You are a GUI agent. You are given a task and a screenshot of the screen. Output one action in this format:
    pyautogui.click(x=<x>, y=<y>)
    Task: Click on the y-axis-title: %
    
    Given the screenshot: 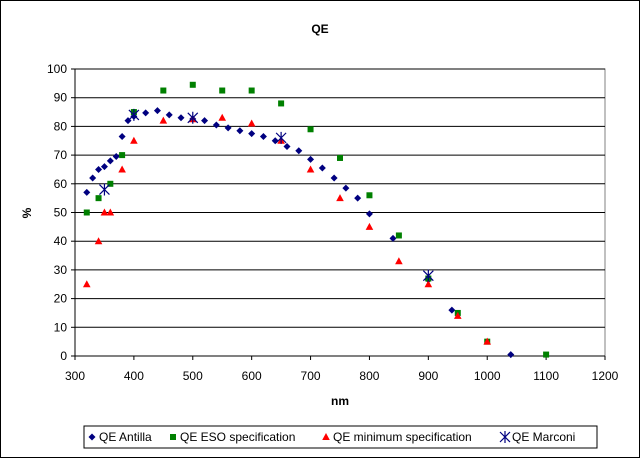 What is the action you would take?
    pyautogui.click(x=27, y=212)
    